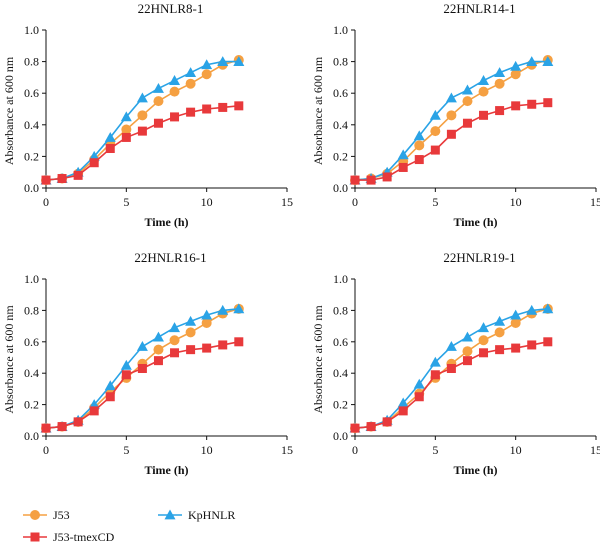 The width and height of the screenshot is (600, 542). Describe the element at coordinates (9, 110) in the screenshot. I see `y-axis-label: Absorbance at 600 nm` at that location.